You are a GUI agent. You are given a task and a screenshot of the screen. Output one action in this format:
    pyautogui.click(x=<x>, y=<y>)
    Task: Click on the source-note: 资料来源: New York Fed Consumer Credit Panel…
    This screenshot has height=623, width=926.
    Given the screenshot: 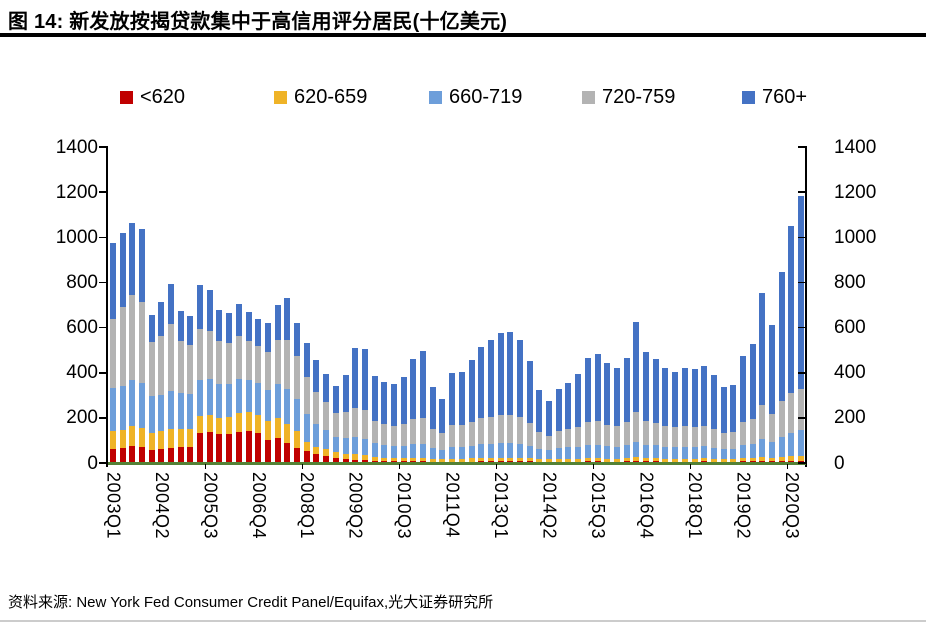 What is the action you would take?
    pyautogui.click(x=251, y=602)
    